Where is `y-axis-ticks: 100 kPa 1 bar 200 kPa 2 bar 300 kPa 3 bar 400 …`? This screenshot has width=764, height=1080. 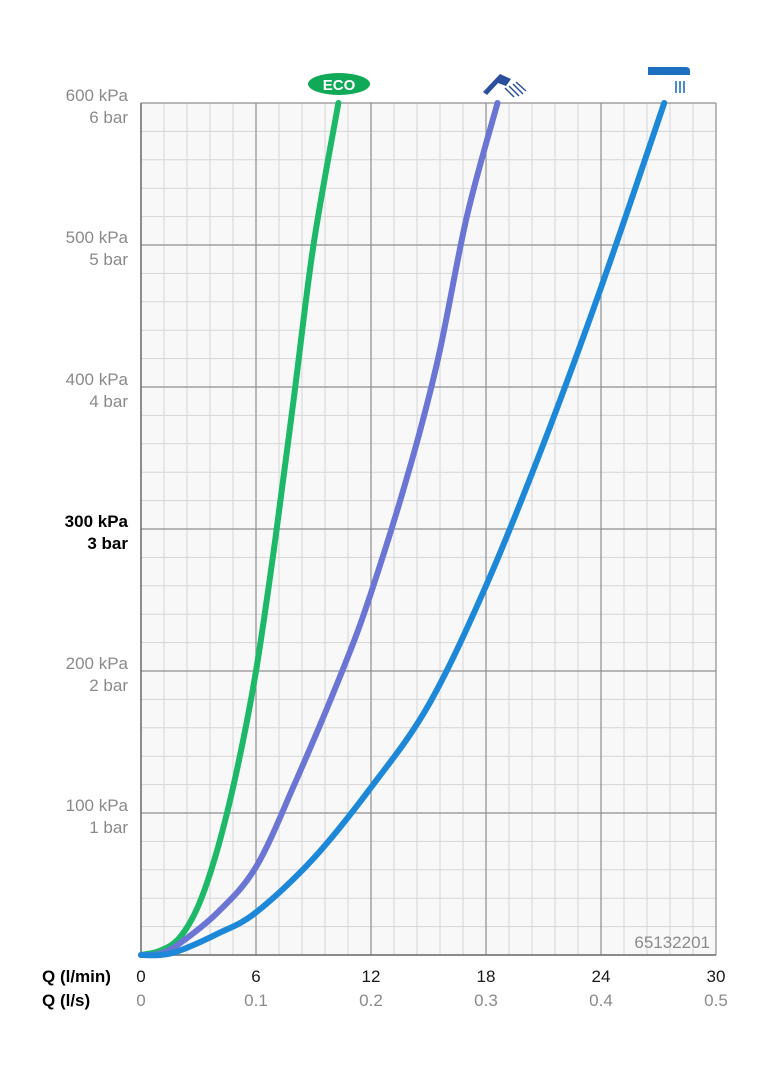 y-axis-ticks: 100 kPa 1 bar 200 kPa 2 bar 300 kPa 3 bar 400 … is located at coordinates (97, 461).